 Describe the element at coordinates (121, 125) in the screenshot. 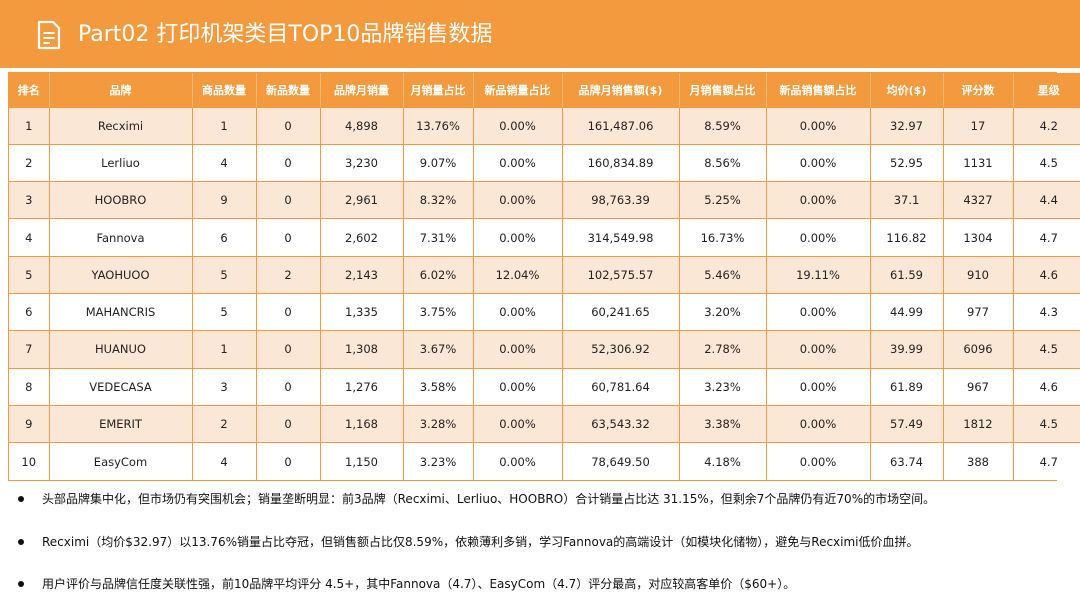

I see `table-cell: Recximi` at that location.